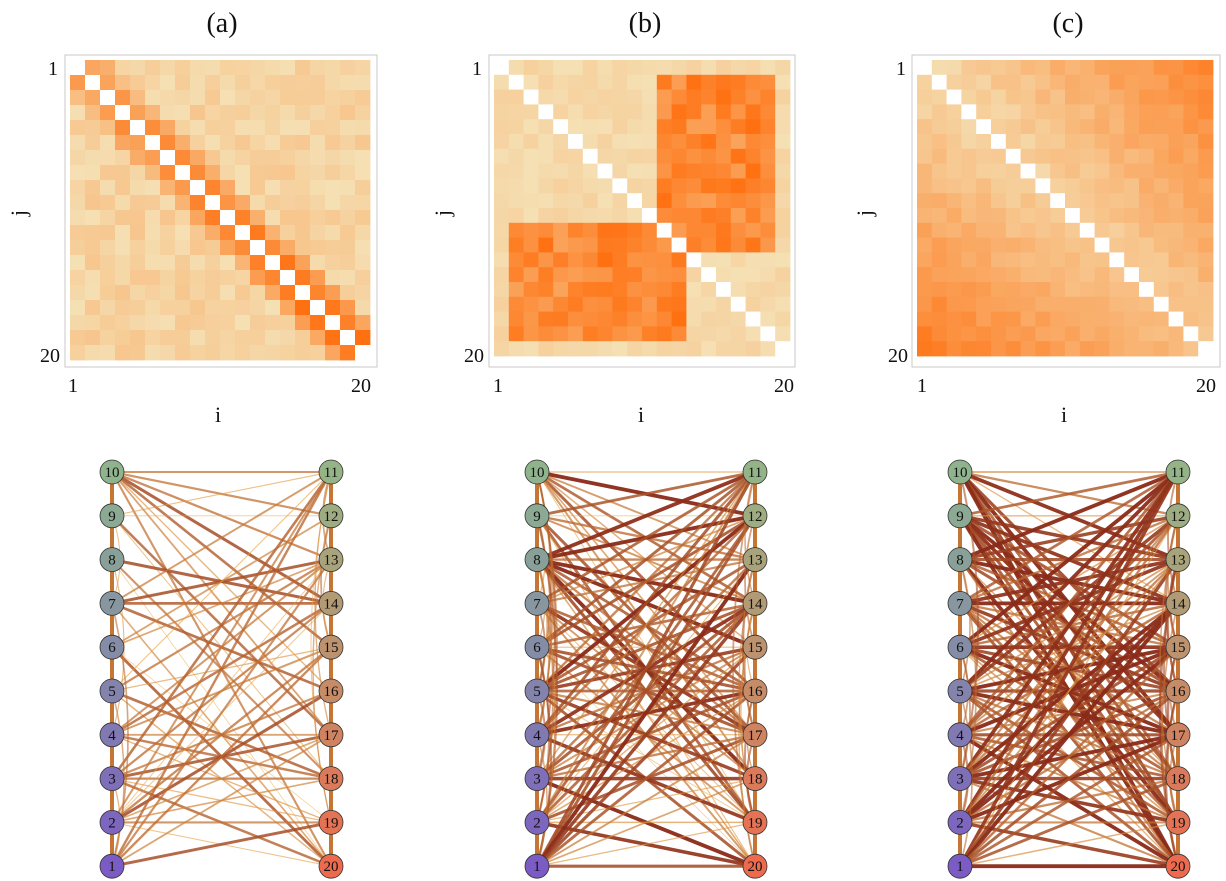  Describe the element at coordinates (331, 822) in the screenshot. I see `node: 19` at that location.